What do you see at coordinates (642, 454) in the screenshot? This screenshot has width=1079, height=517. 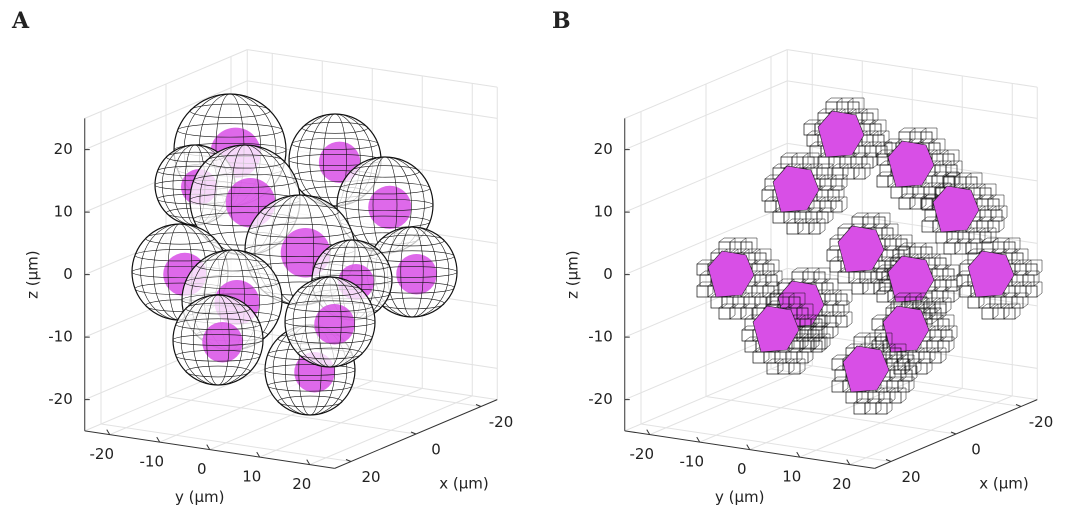 I see `y-tick-label: -20` at bounding box center [642, 454].